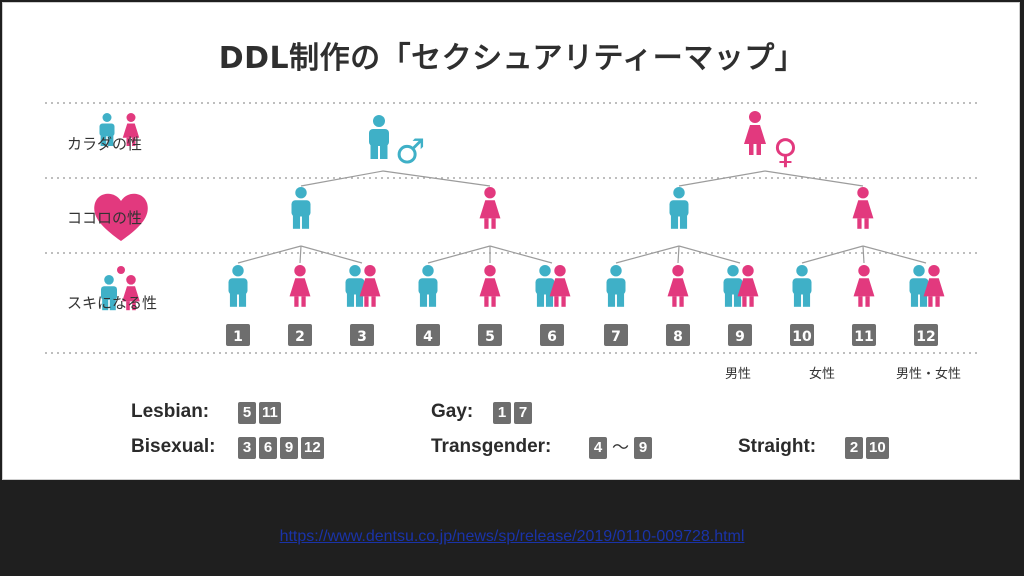  I want to click on number-label: 11, so click(863, 337).